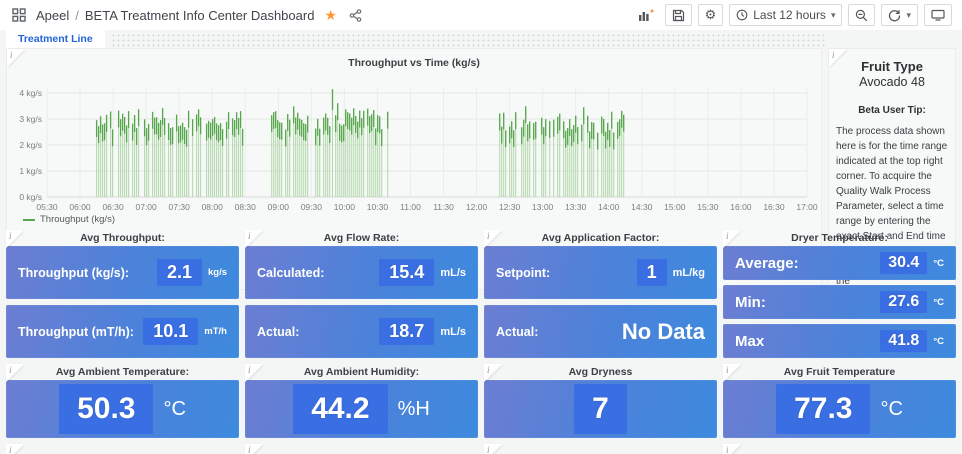 The width and height of the screenshot is (962, 454). What do you see at coordinates (468, 40) in the screenshot?
I see `tab-drop-zone` at bounding box center [468, 40].